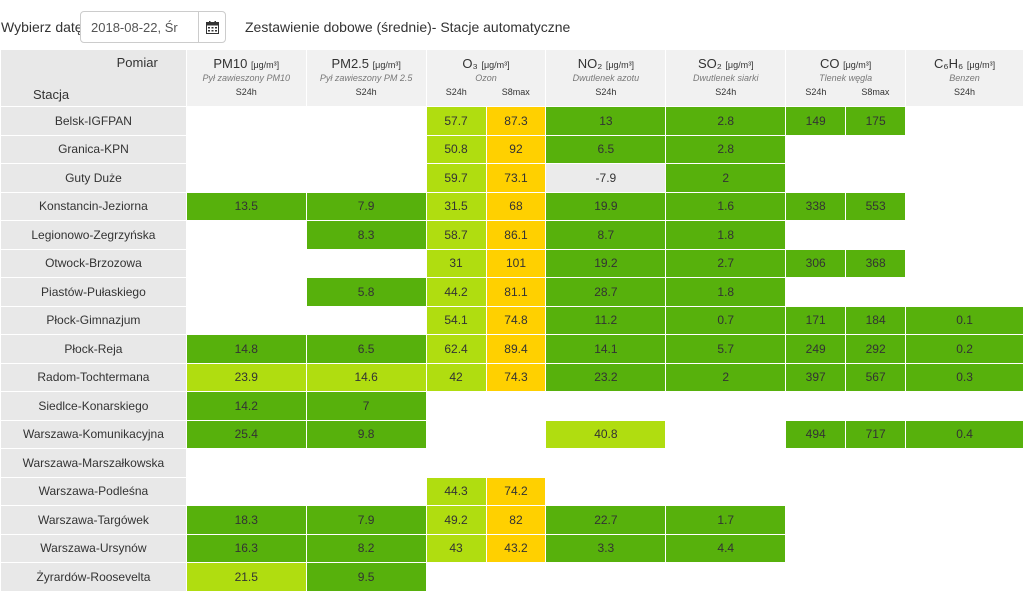  I want to click on station-name: Płock-Gimnazjum, so click(93, 320).